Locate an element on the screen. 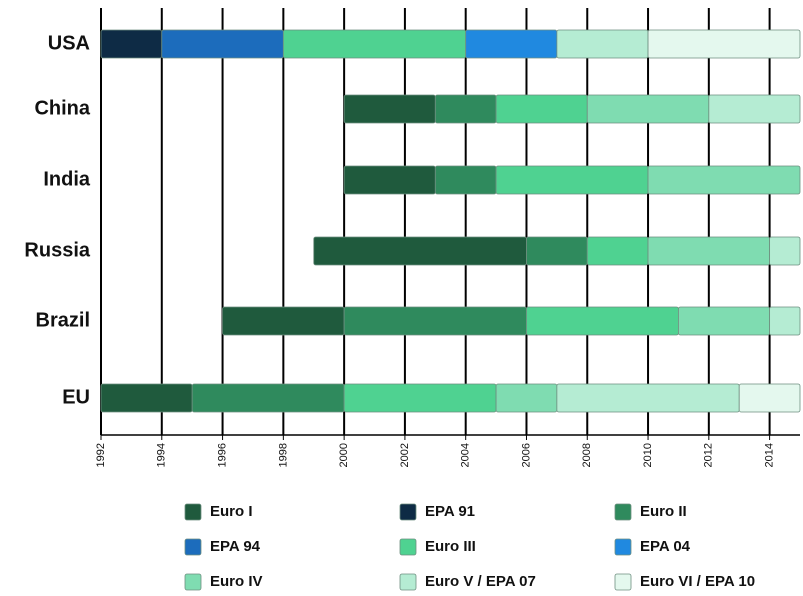 The height and width of the screenshot is (596, 803). legend-label: Euro VI / EPA 10 is located at coordinates (697, 581).